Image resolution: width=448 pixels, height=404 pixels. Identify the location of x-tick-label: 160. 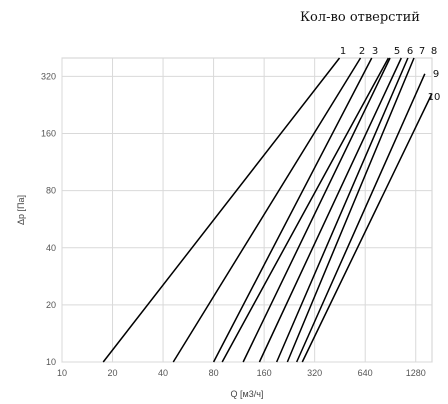
(264, 373).